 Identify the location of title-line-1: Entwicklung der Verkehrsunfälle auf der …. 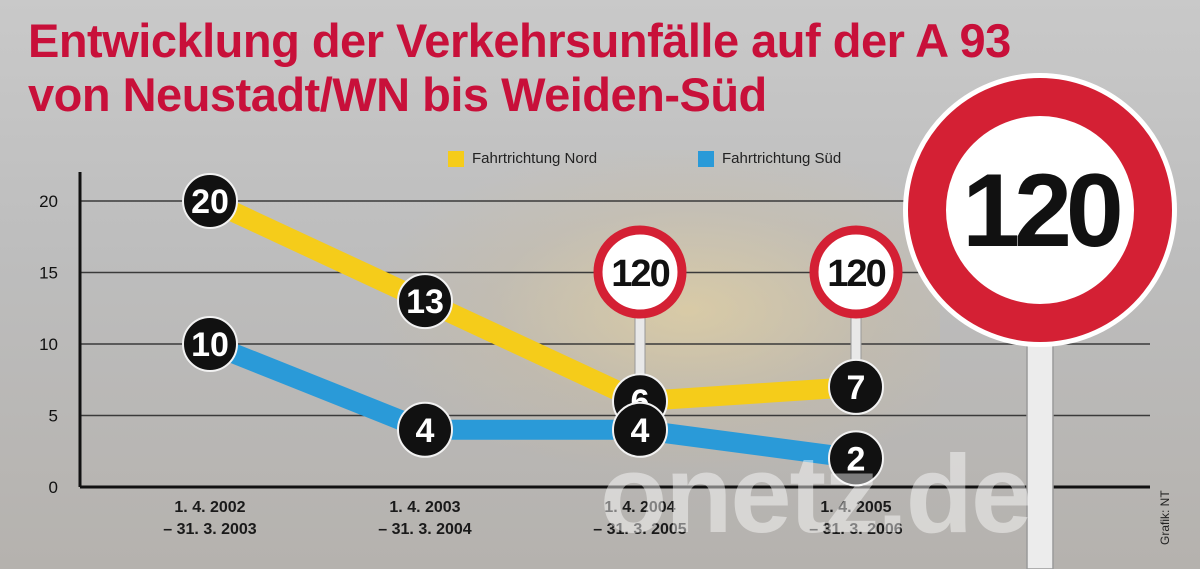
(519, 40).